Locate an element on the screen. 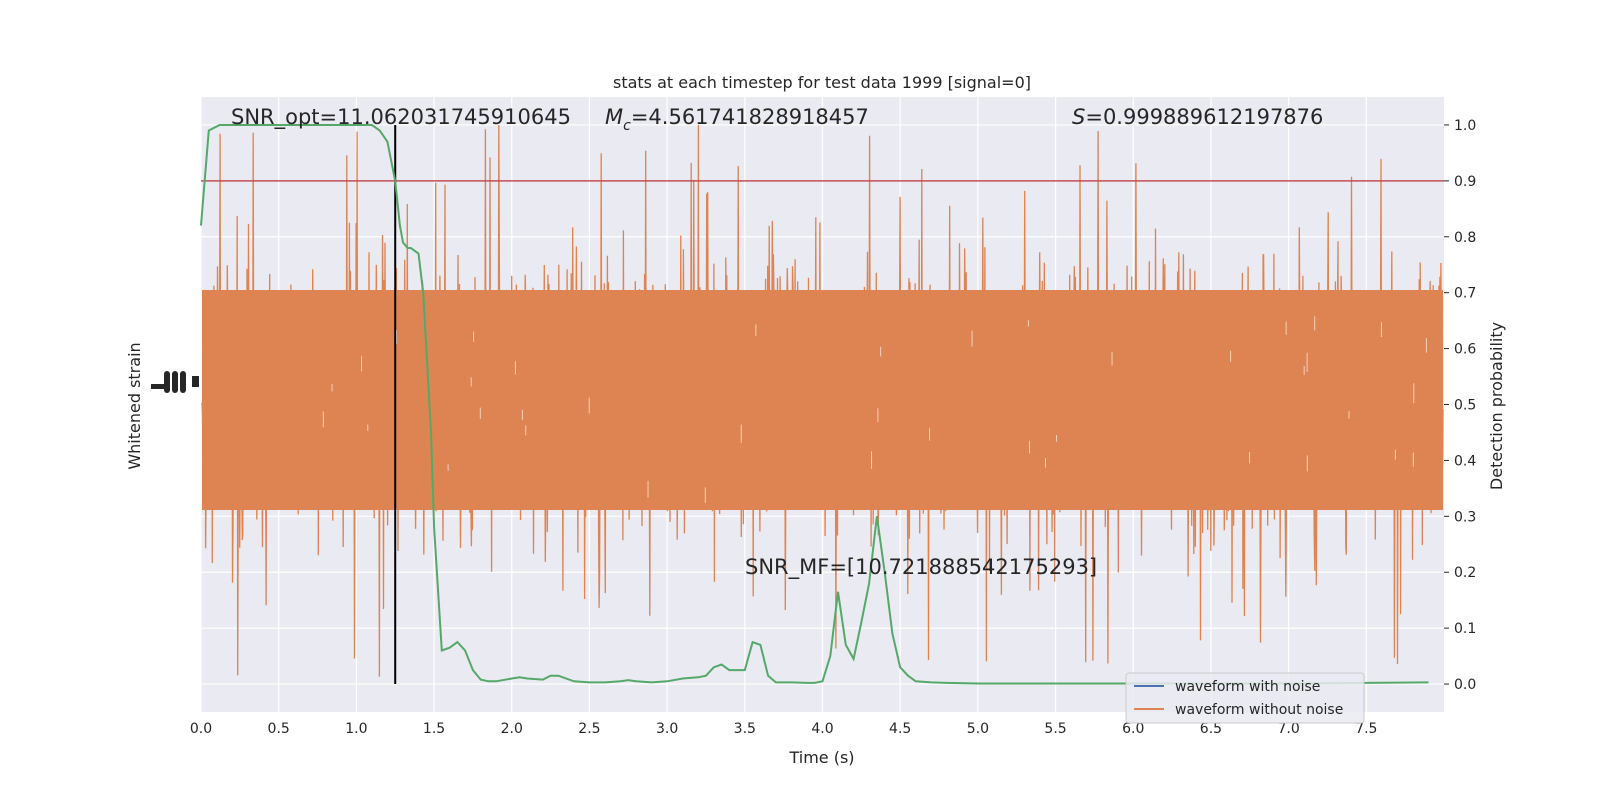  x-tick-label: 3.0 is located at coordinates (667, 729).